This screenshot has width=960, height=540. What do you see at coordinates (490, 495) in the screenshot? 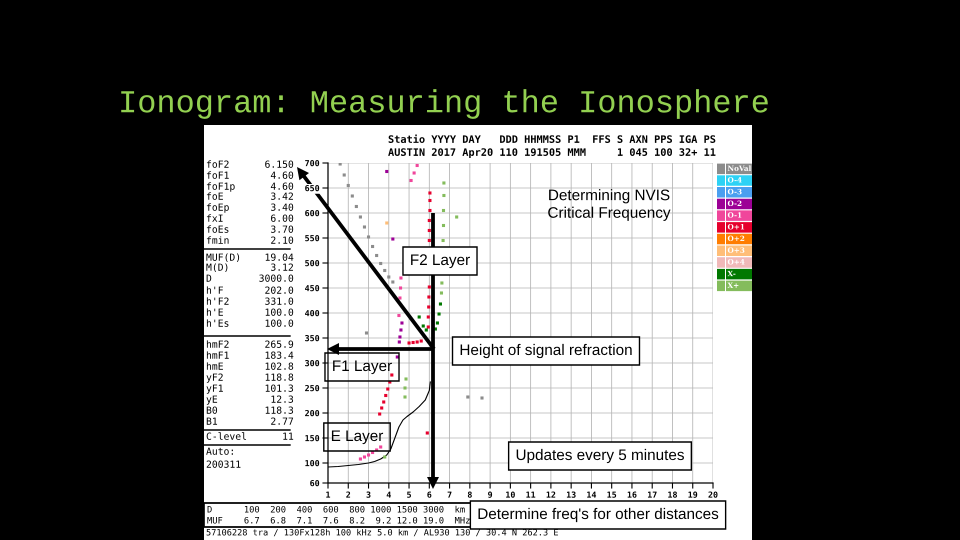
I see `x-tick-label: 9` at bounding box center [490, 495].